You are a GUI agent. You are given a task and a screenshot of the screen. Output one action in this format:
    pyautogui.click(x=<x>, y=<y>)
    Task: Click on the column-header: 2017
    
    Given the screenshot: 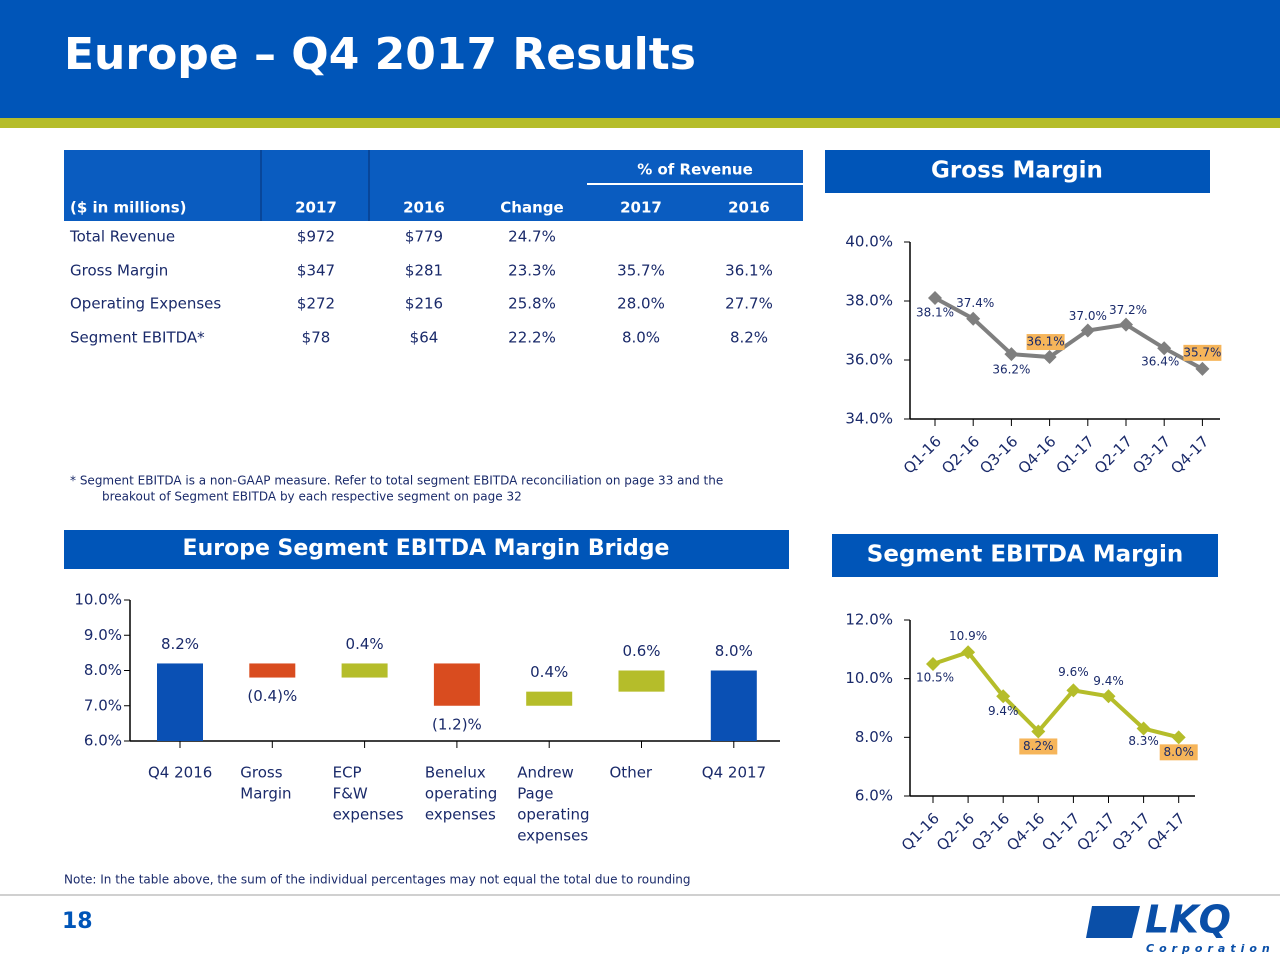 What is the action you would take?
    pyautogui.click(x=316, y=208)
    